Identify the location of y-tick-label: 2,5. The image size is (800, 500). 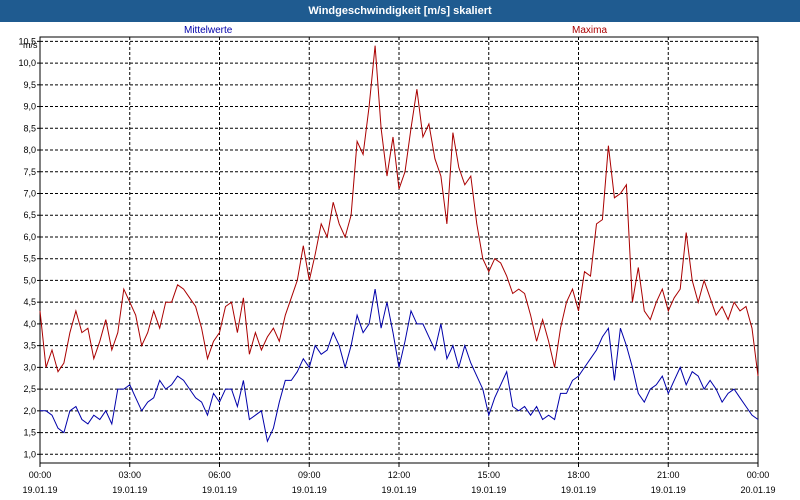
(29, 389).